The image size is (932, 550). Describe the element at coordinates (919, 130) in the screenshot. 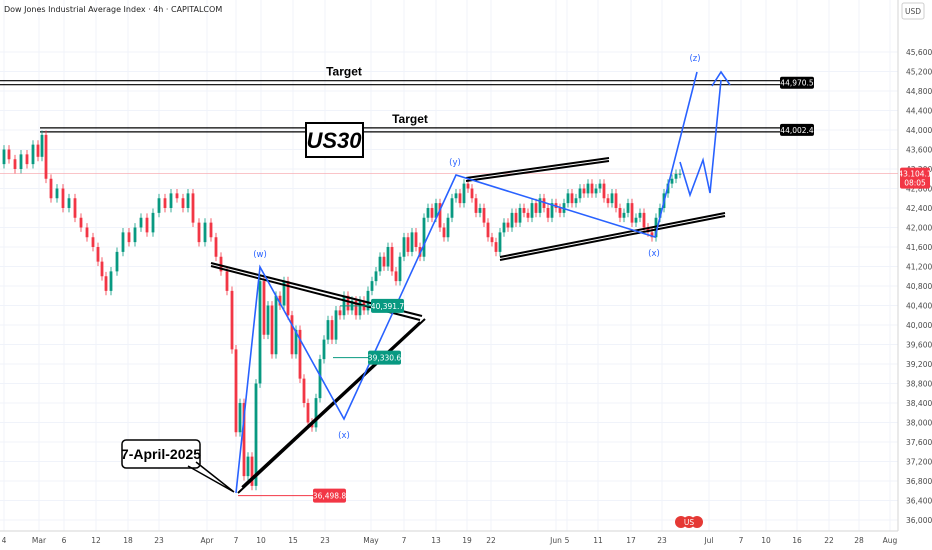

I see `y-tick-label: 44,000.0` at that location.